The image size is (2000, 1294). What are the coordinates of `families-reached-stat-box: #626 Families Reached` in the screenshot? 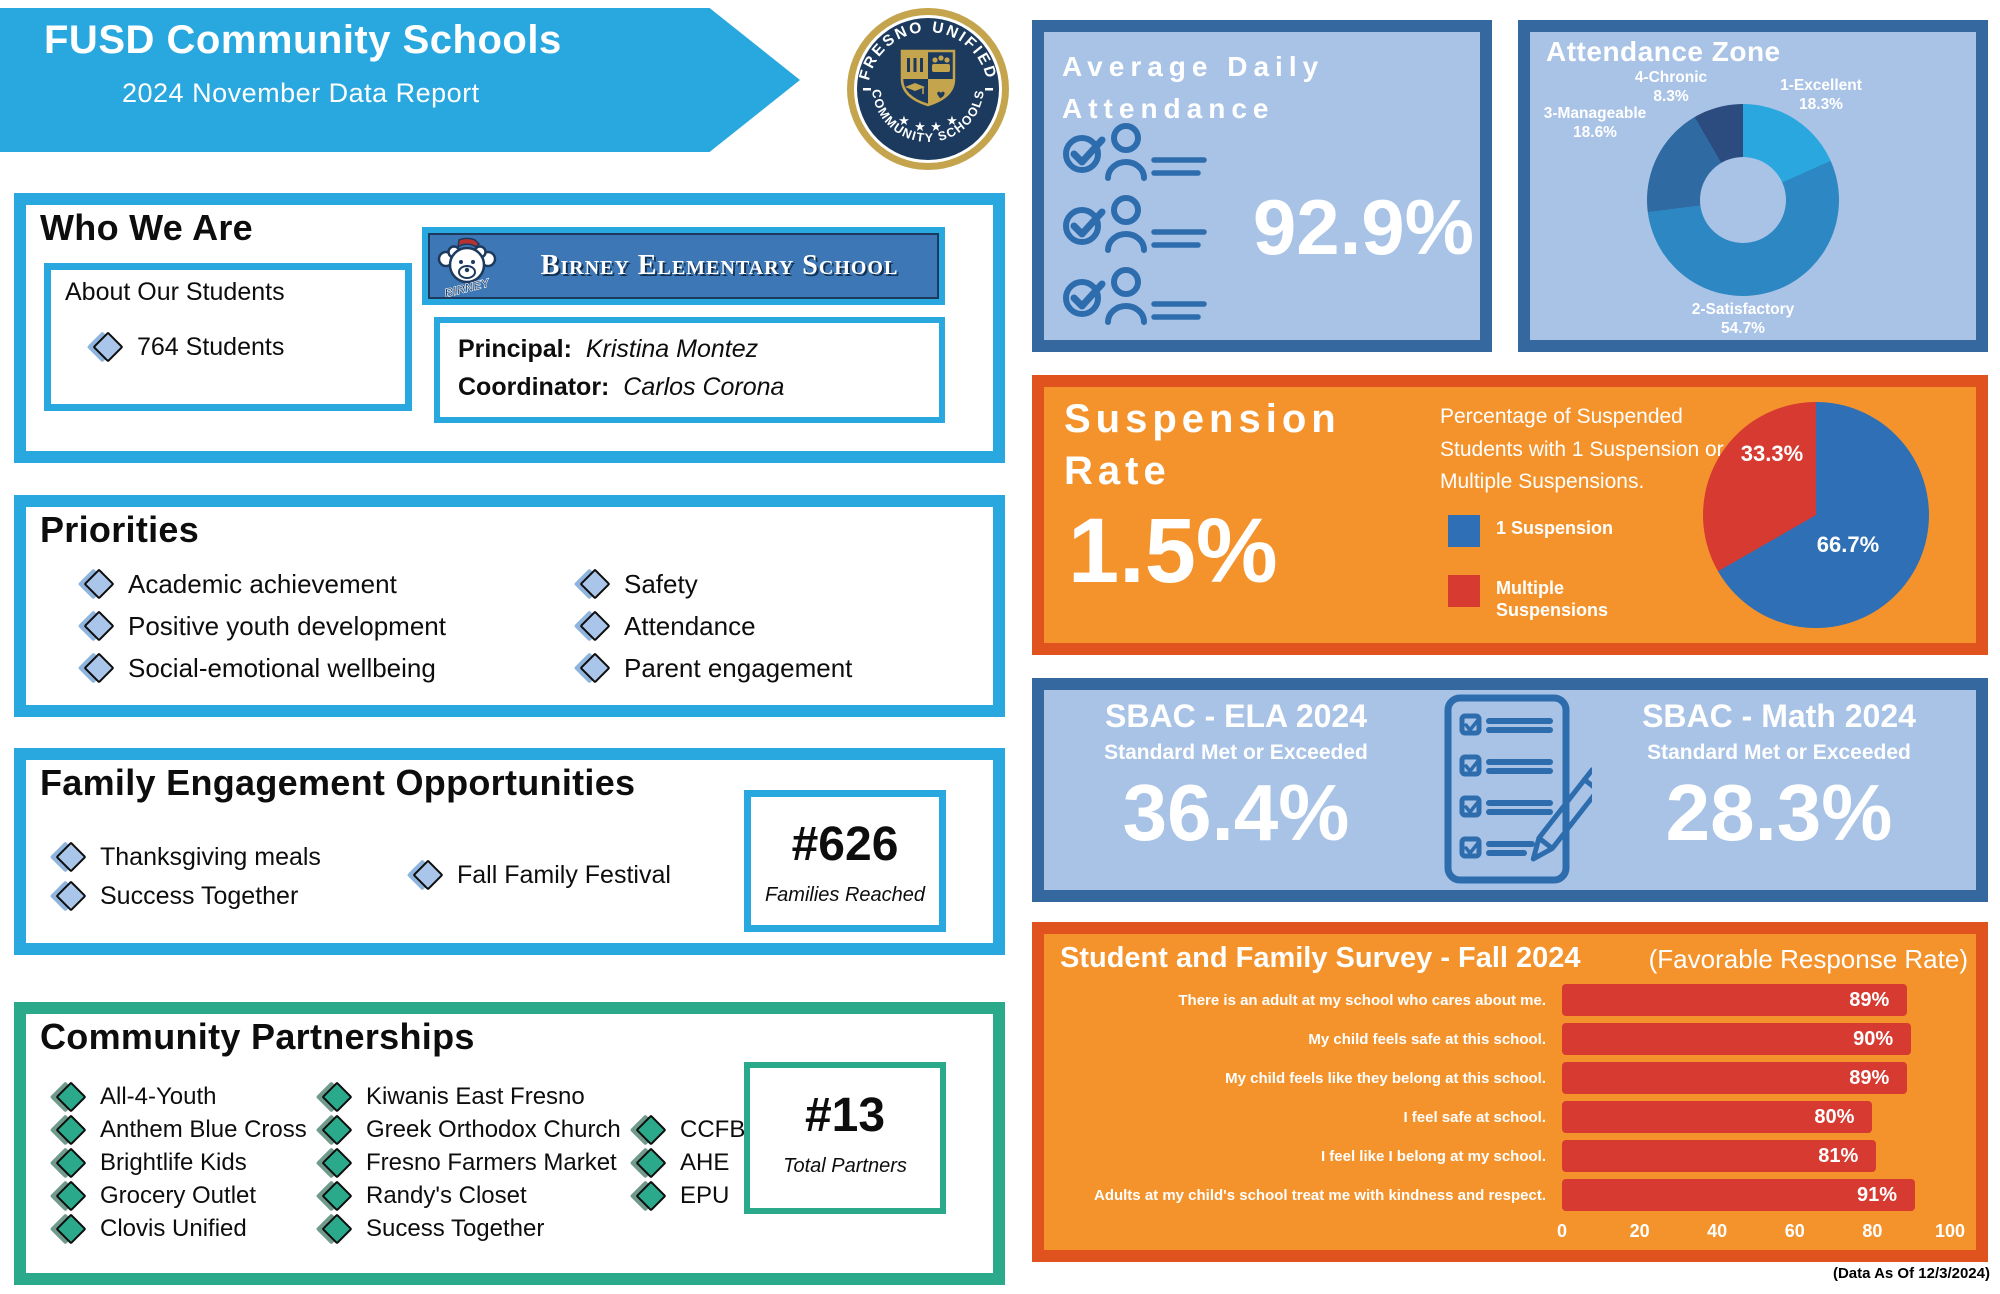 It's located at (845, 861).